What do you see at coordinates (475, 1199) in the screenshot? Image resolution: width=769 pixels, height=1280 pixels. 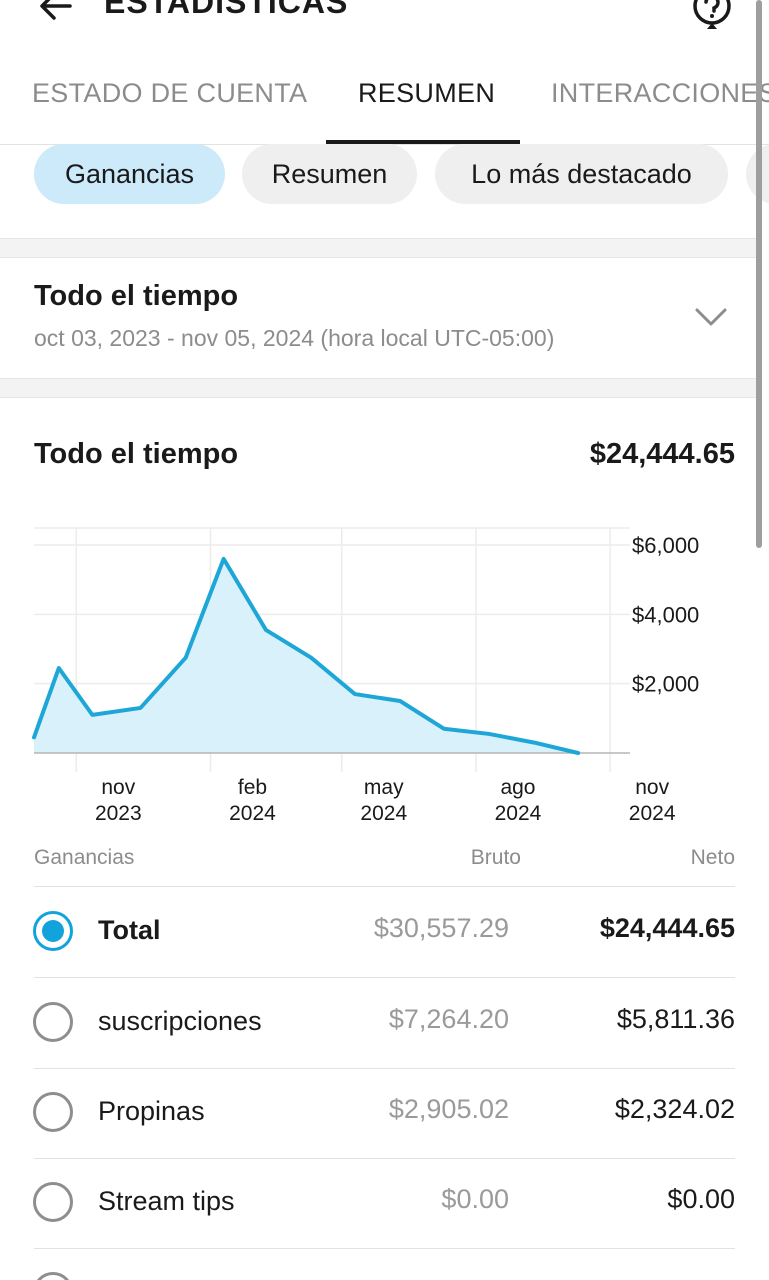 I see `row-gross: $0.00` at bounding box center [475, 1199].